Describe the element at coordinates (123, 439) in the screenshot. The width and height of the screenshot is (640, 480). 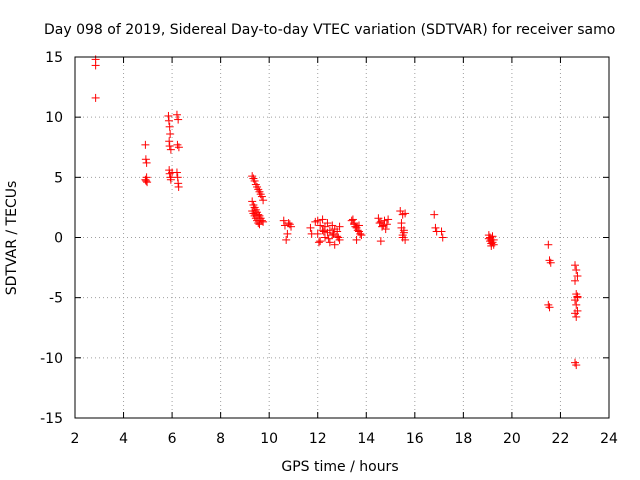
I see `x-tick-label: 4` at that location.